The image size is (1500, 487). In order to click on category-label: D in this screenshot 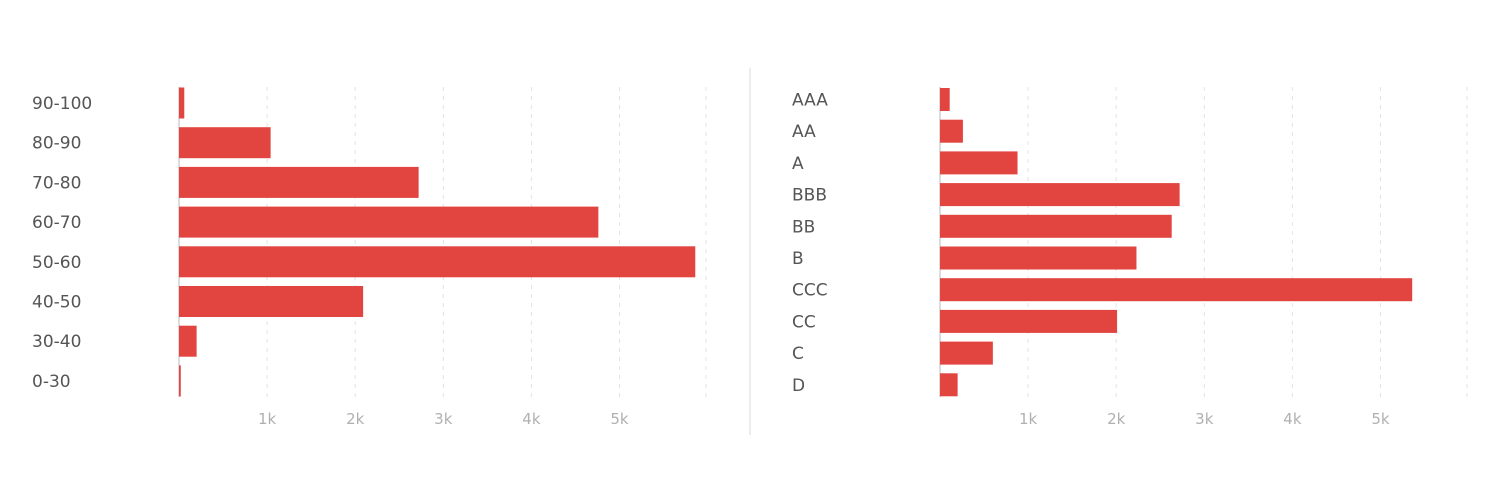, I will do `click(798, 386)`.